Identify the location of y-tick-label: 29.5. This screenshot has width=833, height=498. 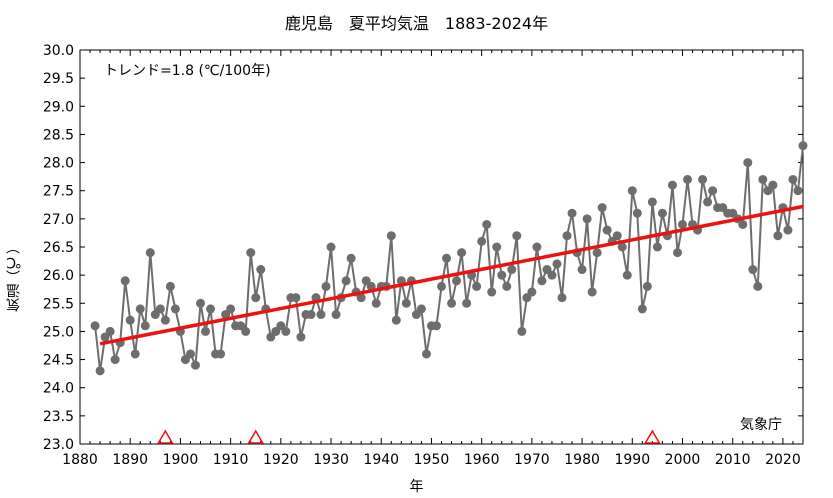
(58, 79).